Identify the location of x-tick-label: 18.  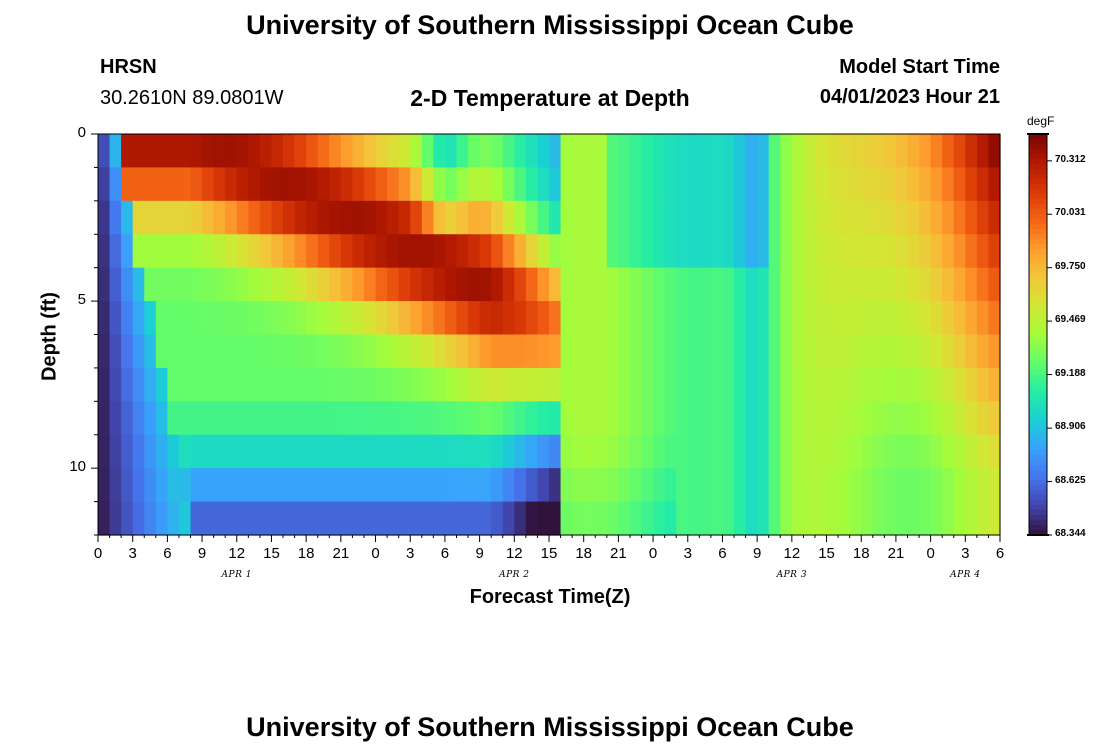
(306, 553).